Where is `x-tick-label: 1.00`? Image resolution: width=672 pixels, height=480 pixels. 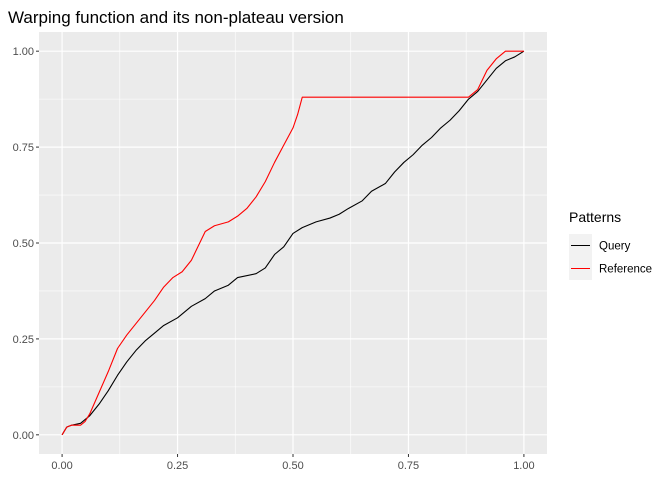 x-tick-label: 1.00 is located at coordinates (523, 466).